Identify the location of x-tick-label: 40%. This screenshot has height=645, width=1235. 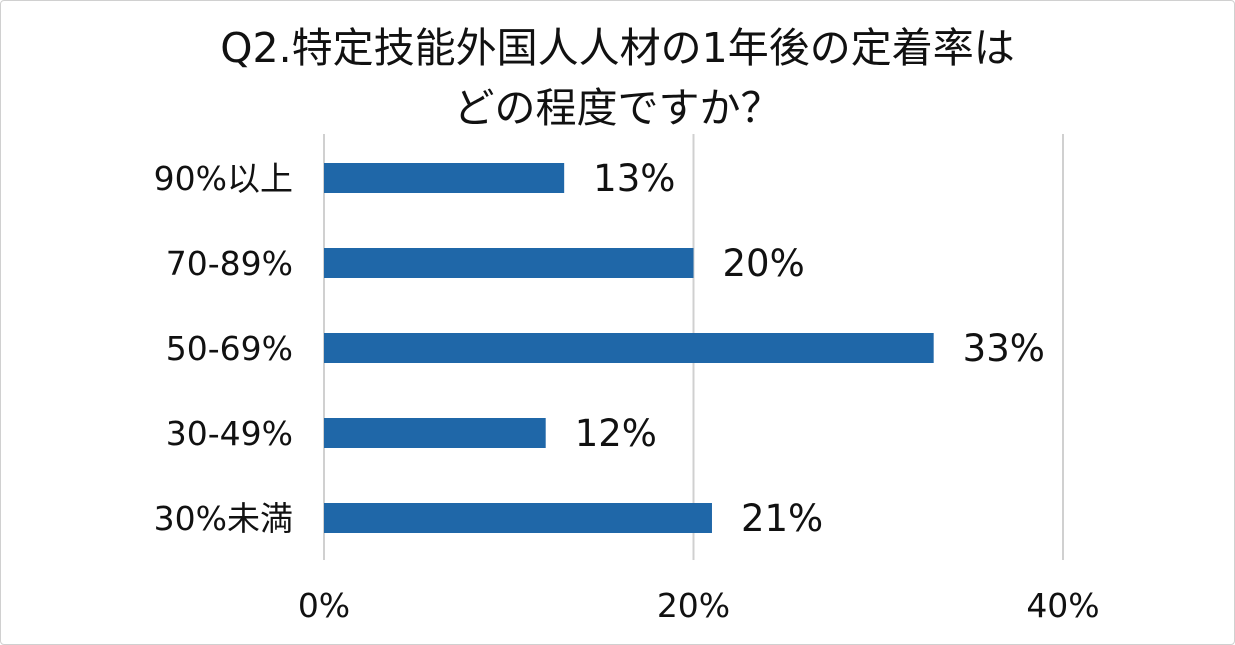
(1062, 605).